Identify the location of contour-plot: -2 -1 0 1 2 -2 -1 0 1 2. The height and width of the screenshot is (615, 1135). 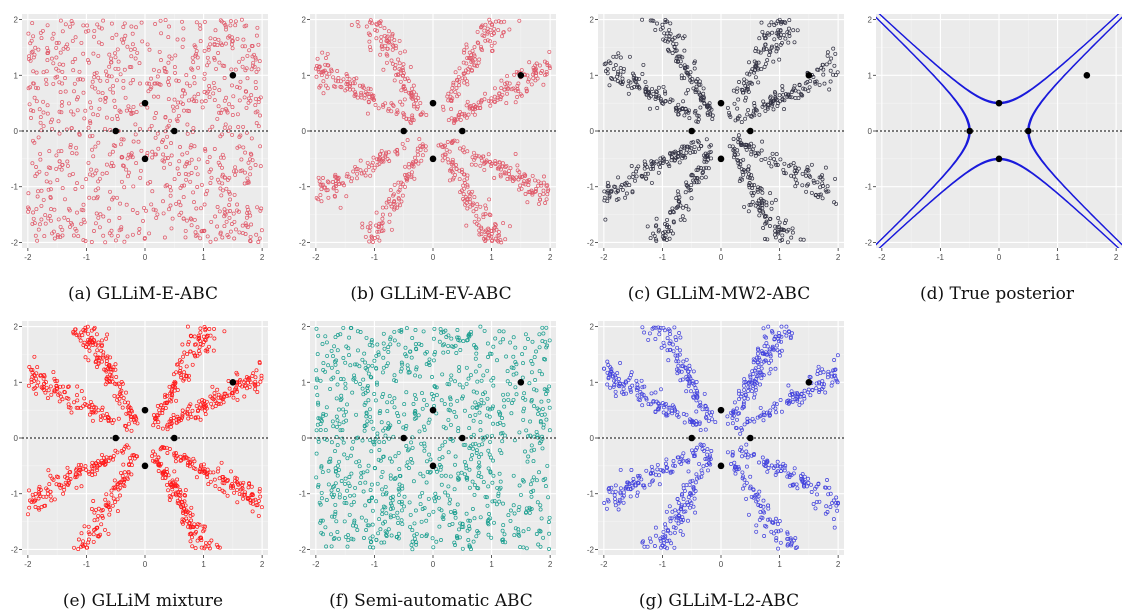
(997, 143).